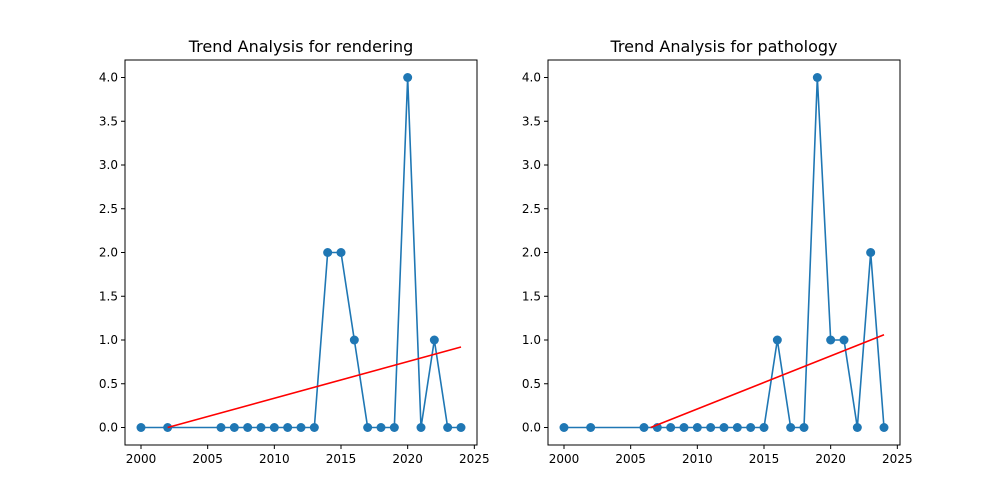 The image size is (1000, 500). I want to click on chart-title: Trend Analysis for rendering, so click(301, 46).